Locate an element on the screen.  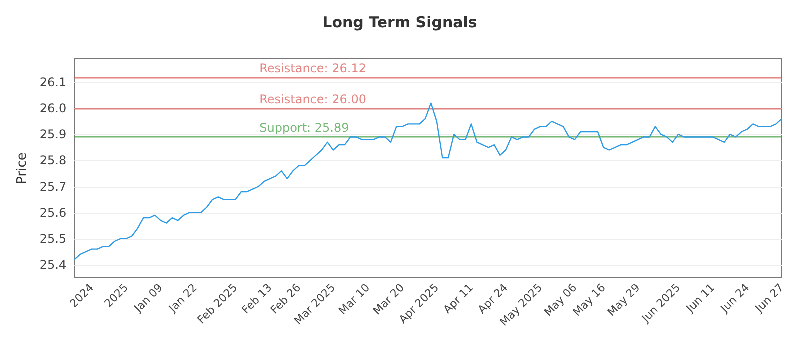
y-tick-label: 25.9 is located at coordinates (53, 135).